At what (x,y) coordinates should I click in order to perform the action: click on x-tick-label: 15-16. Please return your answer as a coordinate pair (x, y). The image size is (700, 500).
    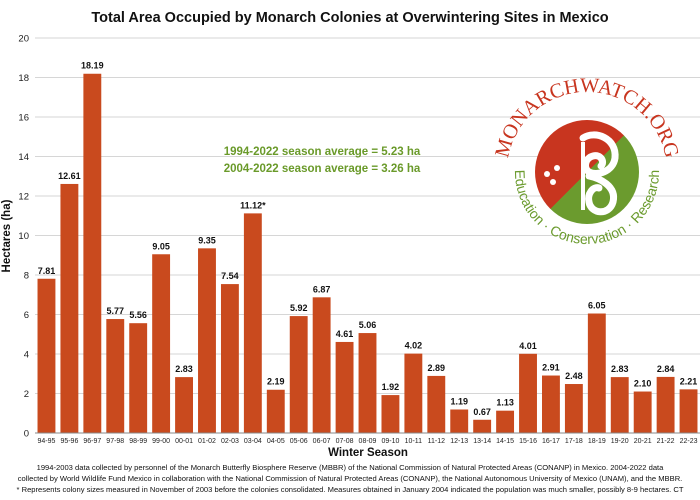
    Looking at the image, I should click on (528, 441).